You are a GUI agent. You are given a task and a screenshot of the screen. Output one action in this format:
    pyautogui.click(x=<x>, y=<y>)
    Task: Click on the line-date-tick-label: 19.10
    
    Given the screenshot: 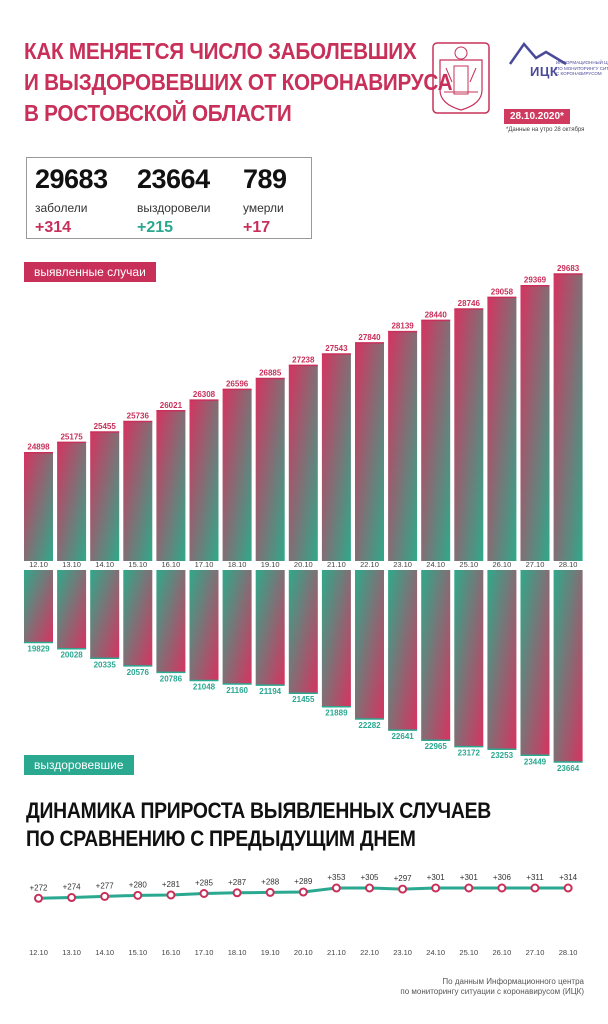 What is the action you would take?
    pyautogui.click(x=270, y=952)
    